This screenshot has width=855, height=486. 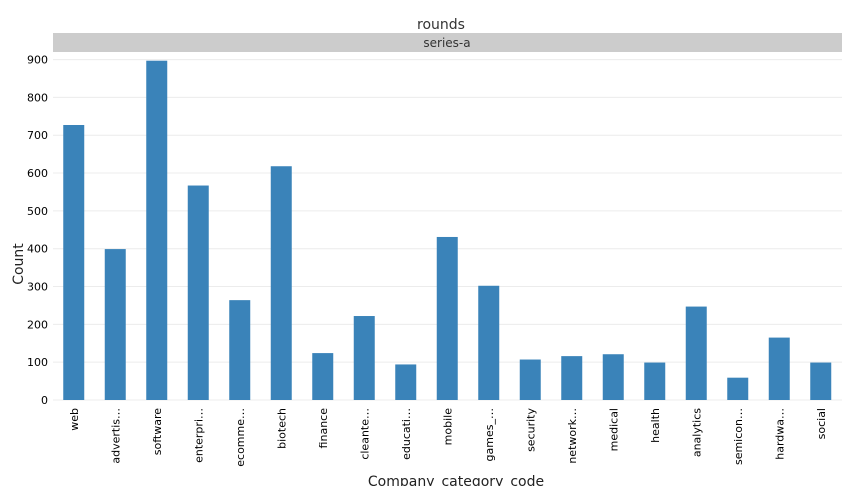 I want to click on y-tick-label: 600, so click(x=37, y=173).